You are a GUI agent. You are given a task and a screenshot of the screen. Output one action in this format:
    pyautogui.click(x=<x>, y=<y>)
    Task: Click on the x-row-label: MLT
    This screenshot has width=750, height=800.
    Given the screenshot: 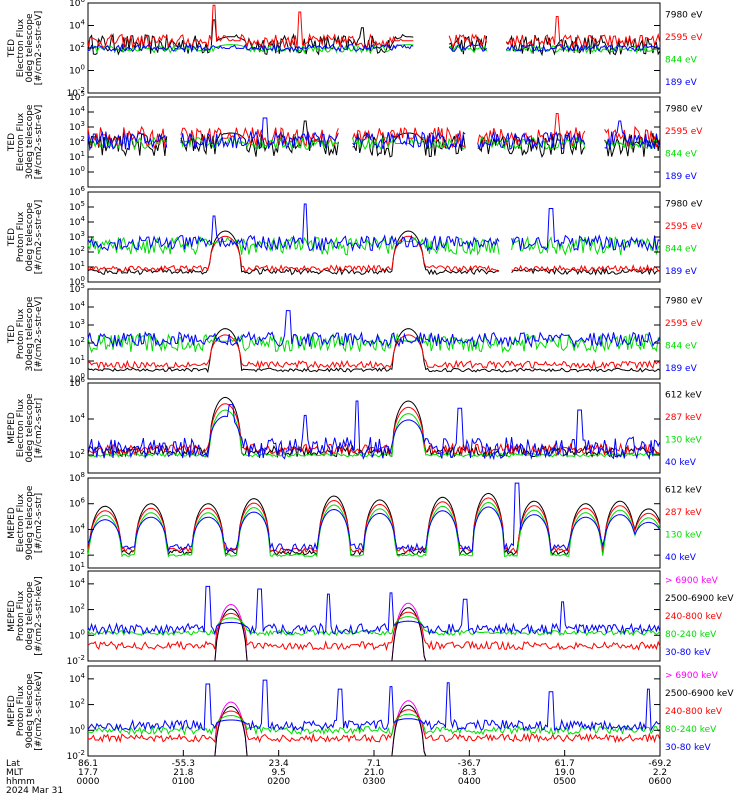 What is the action you would take?
    pyautogui.click(x=15, y=773)
    